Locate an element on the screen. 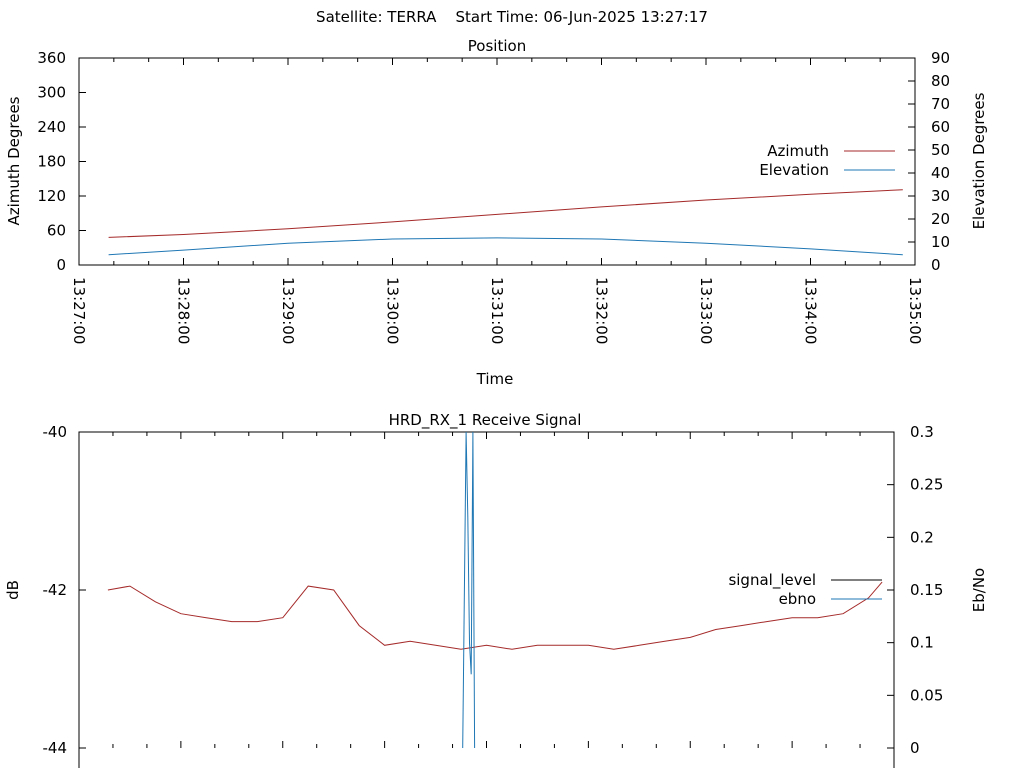 The image size is (1024, 768). position-legend-label: Azimuth is located at coordinates (798, 151).